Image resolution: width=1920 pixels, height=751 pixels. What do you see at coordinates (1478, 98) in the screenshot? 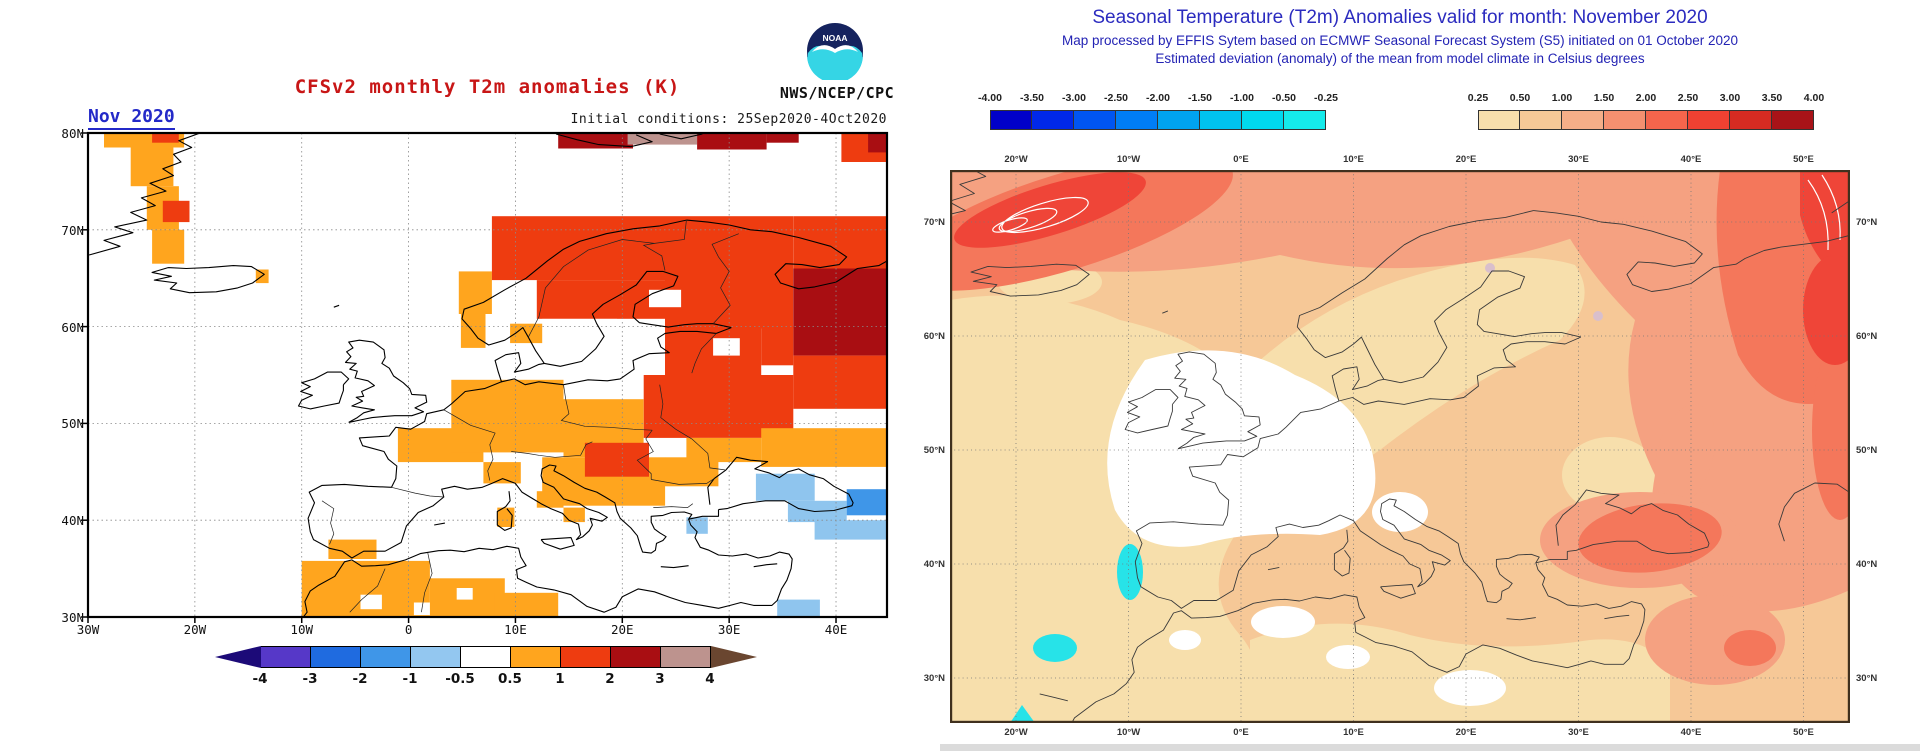
I see `colorbar-tick-label: 0.25` at bounding box center [1478, 98].